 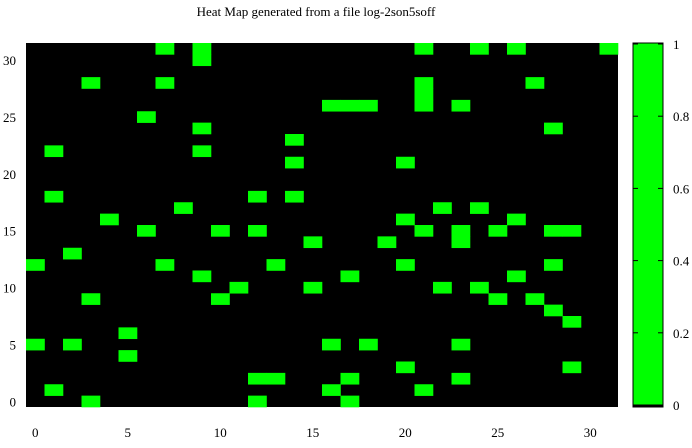 I want to click on y-tick-label: 15, so click(x=9, y=231).